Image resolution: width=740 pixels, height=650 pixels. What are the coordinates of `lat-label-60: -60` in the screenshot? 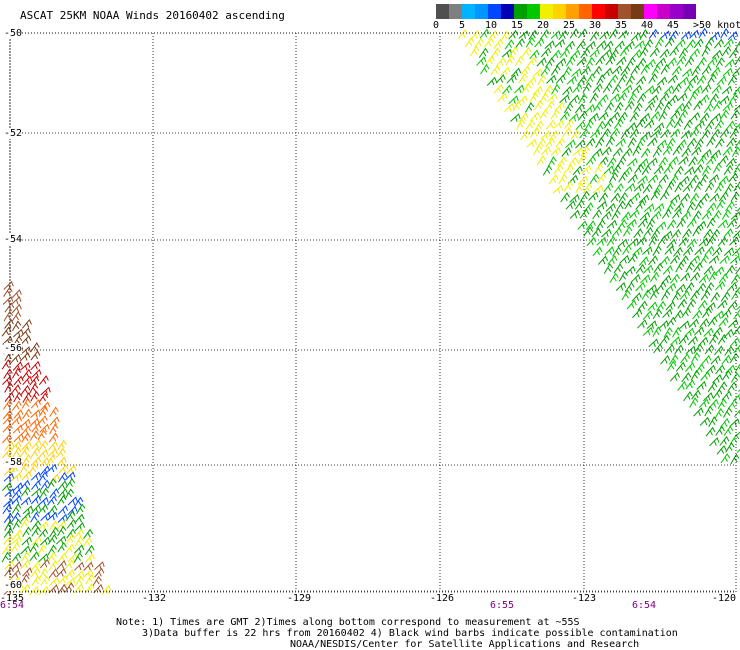 It's located at (13, 585).